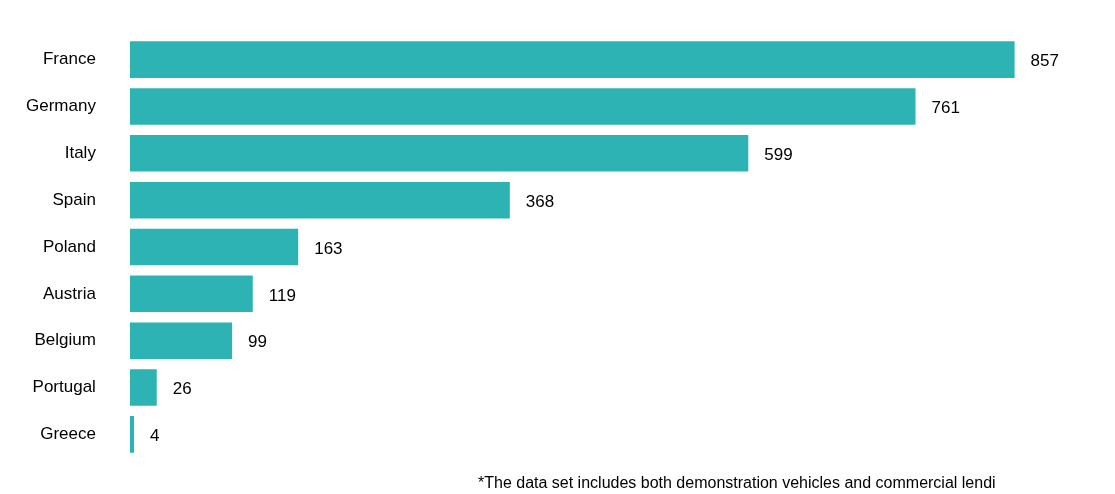 The image size is (1115, 494). What do you see at coordinates (74, 199) in the screenshot?
I see `y-tick-label: Spain` at bounding box center [74, 199].